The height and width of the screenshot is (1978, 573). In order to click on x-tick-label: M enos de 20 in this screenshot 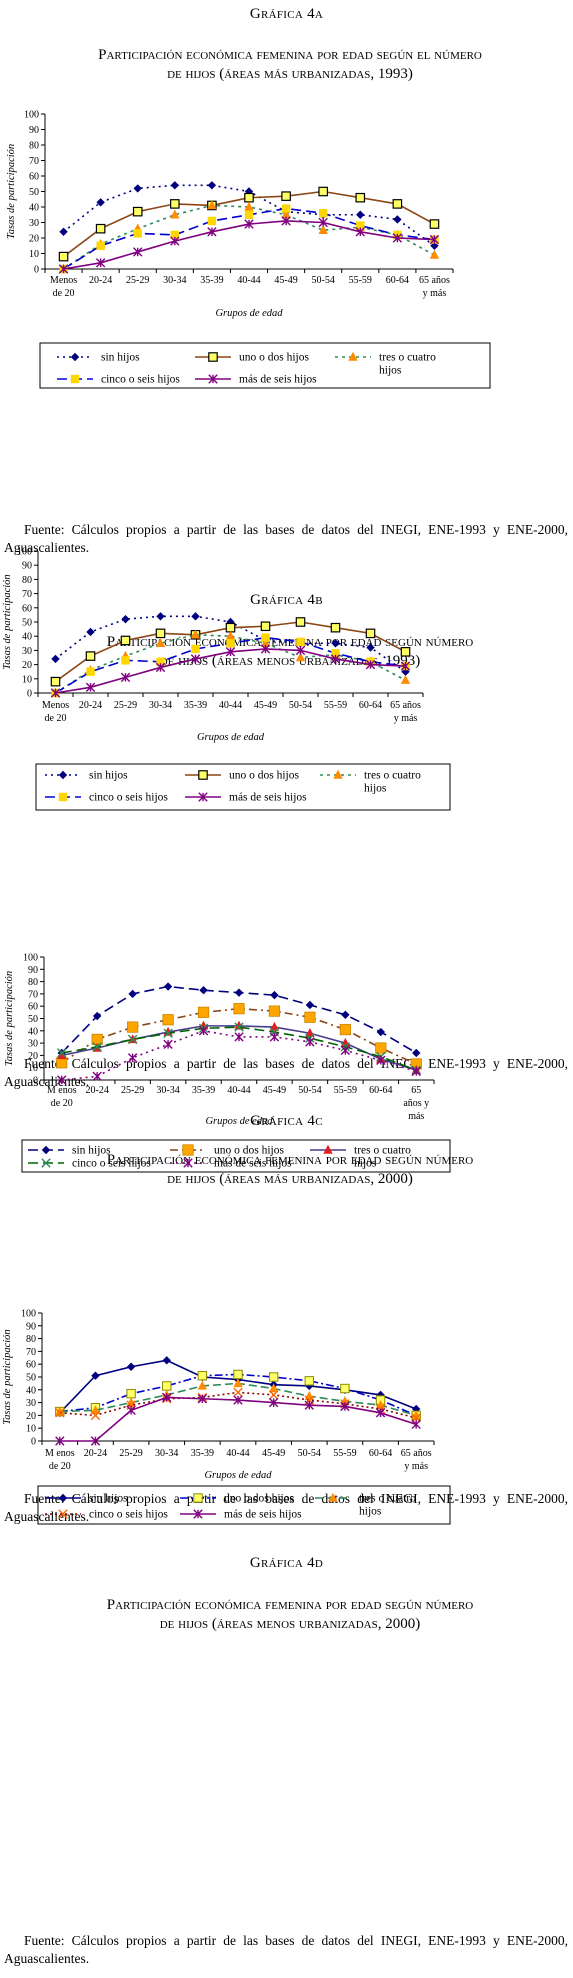, I will do `click(60, 1460)`.